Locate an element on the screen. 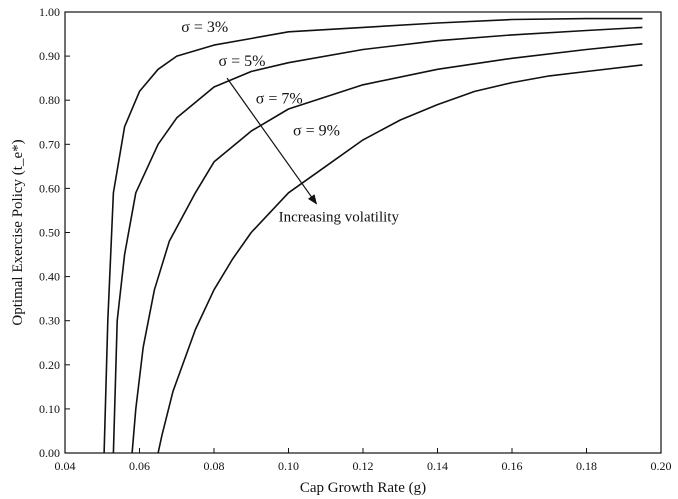  y-tick-label: 0.10 is located at coordinates (49, 409).